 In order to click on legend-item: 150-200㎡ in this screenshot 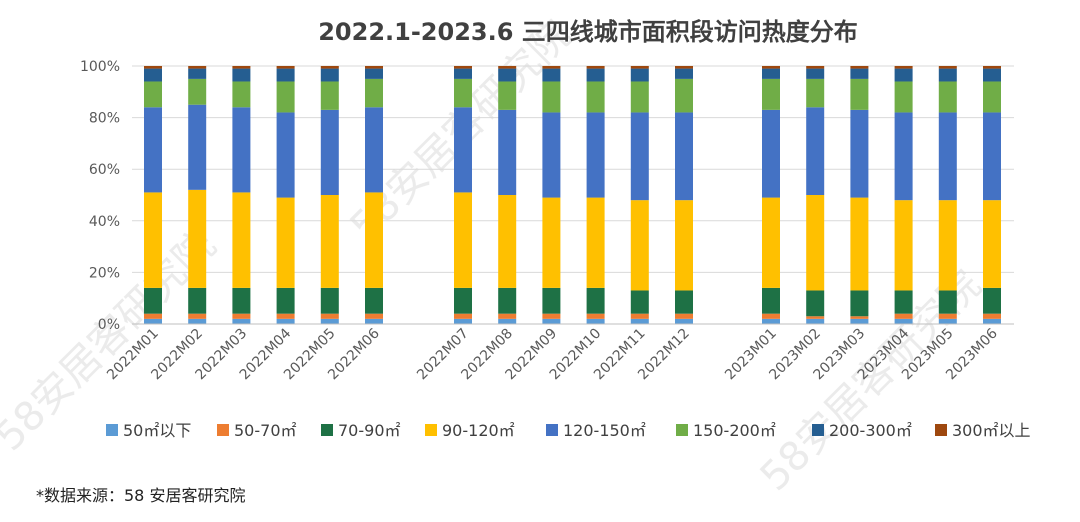, I will do `click(726, 430)`.